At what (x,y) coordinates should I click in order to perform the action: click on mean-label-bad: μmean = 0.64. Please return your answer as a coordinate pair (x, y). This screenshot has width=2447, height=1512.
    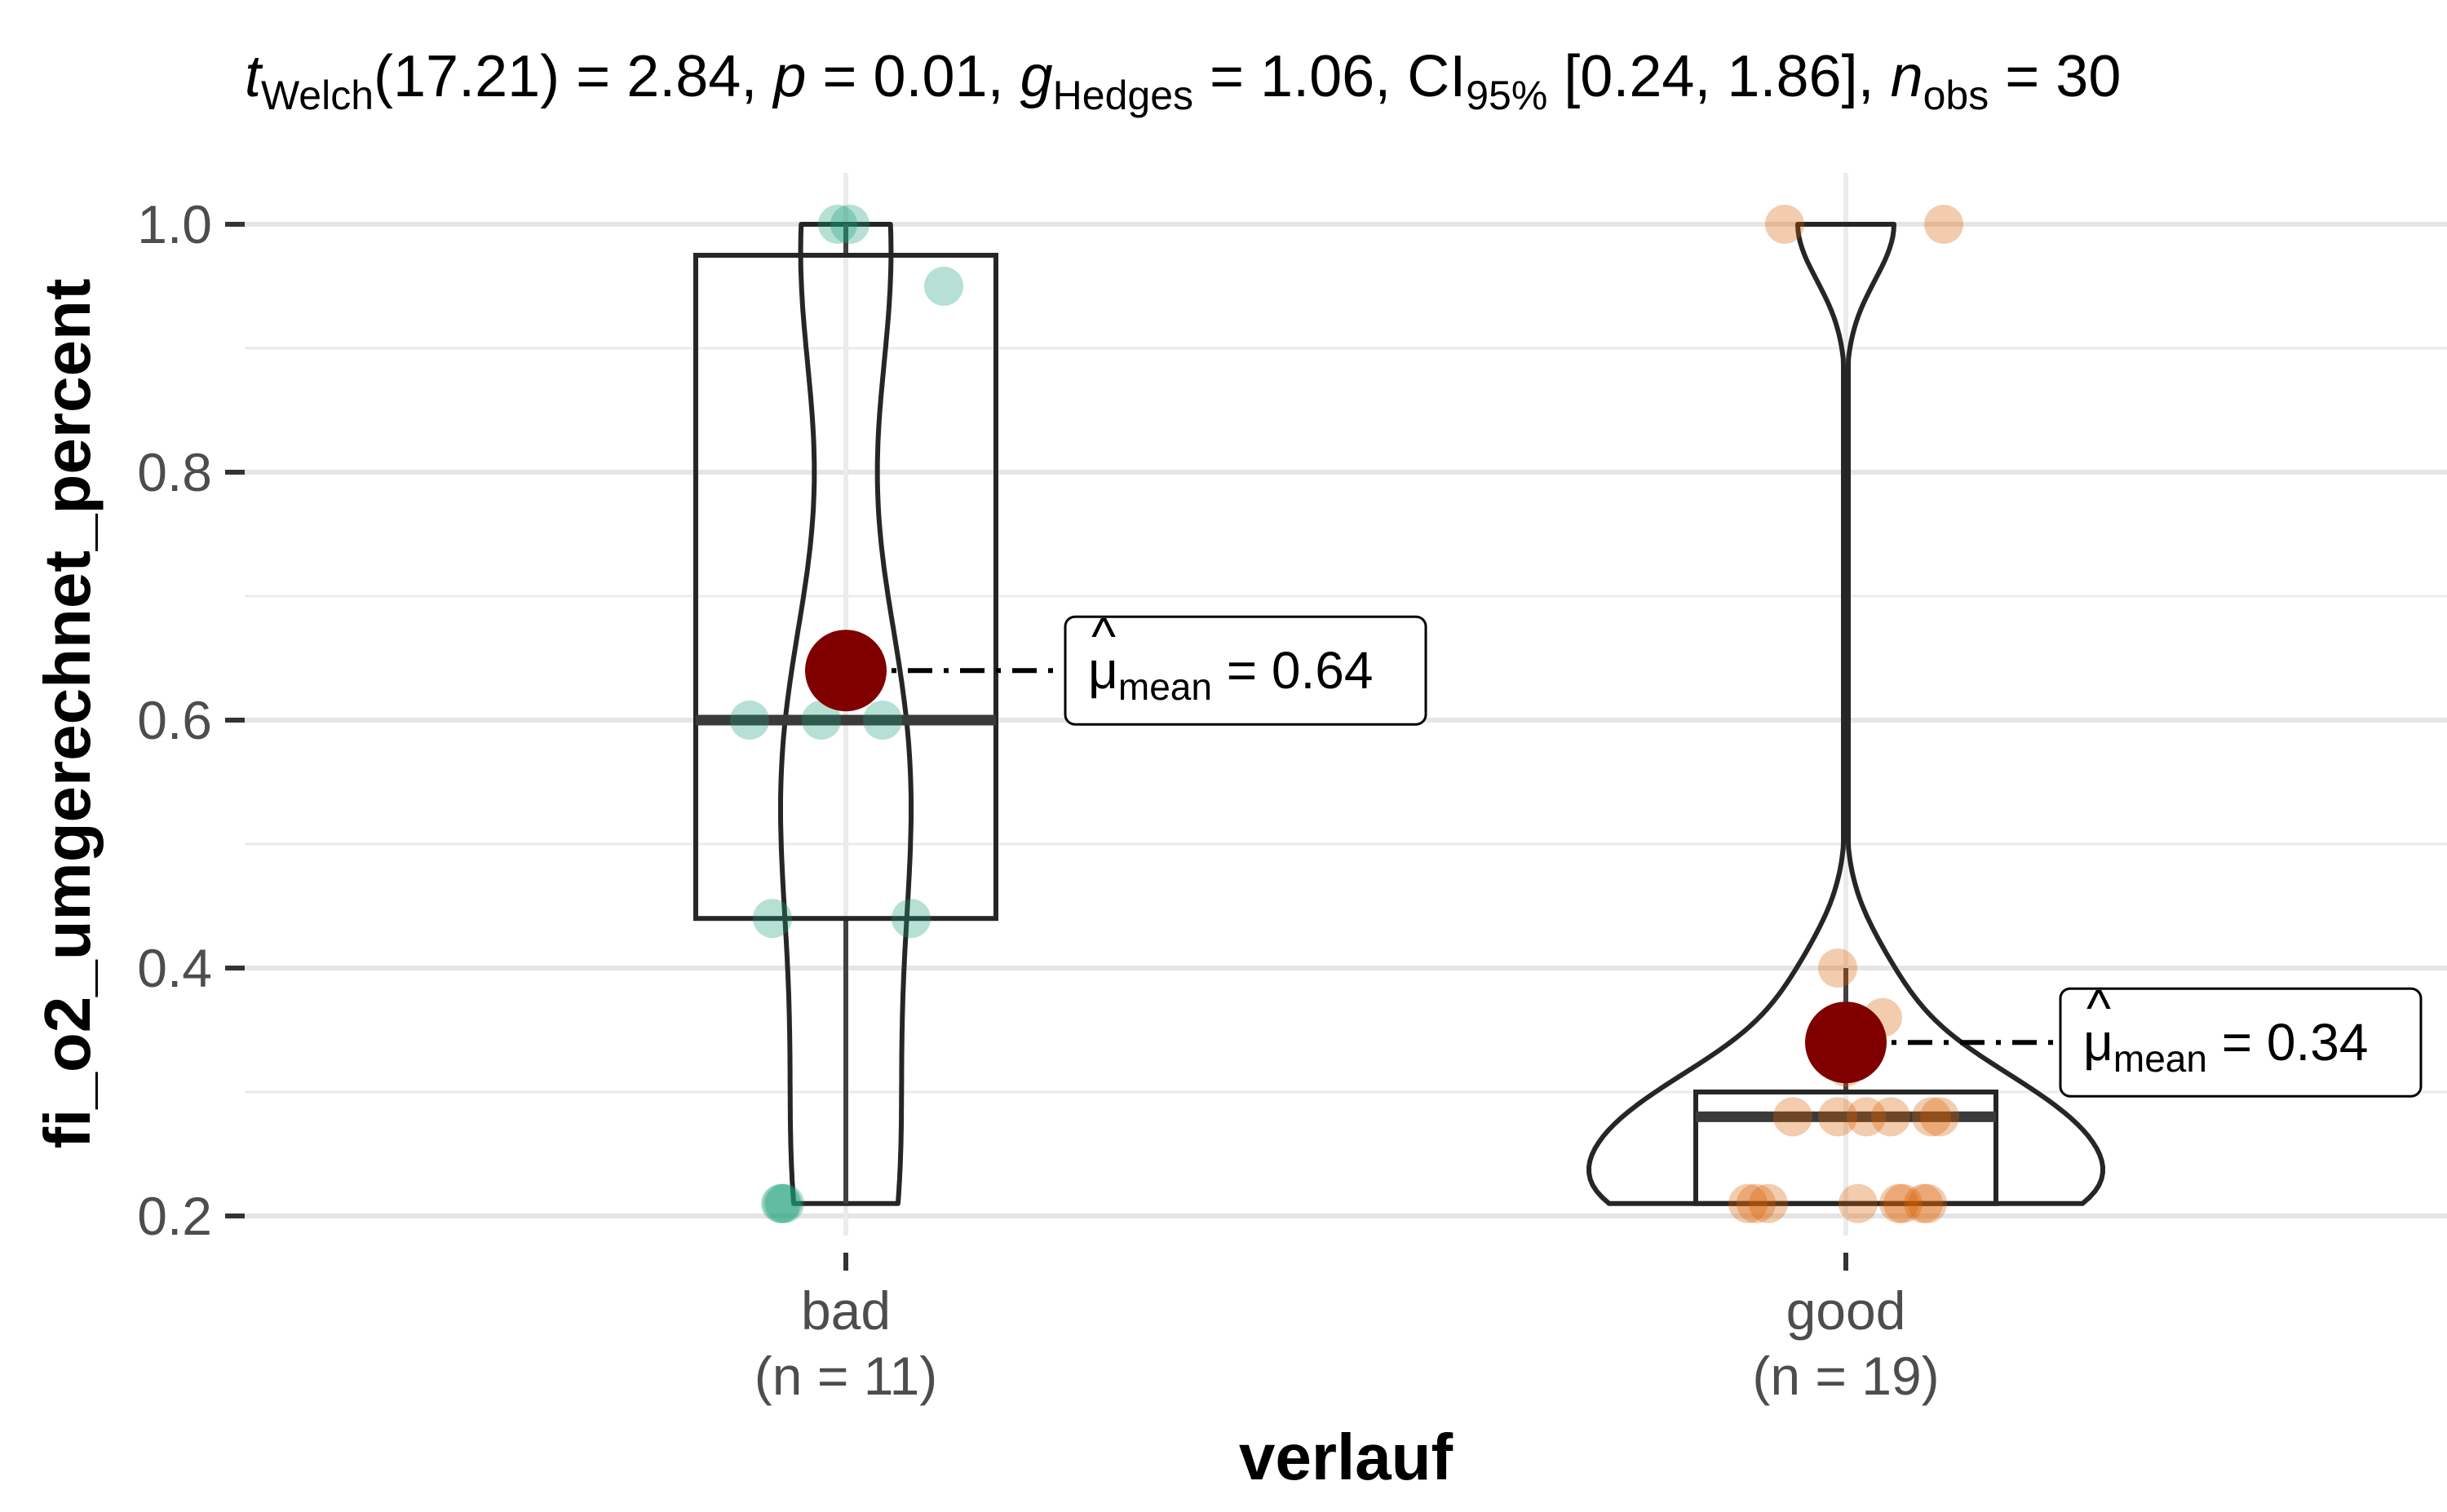
    Looking at the image, I should click on (1230, 674).